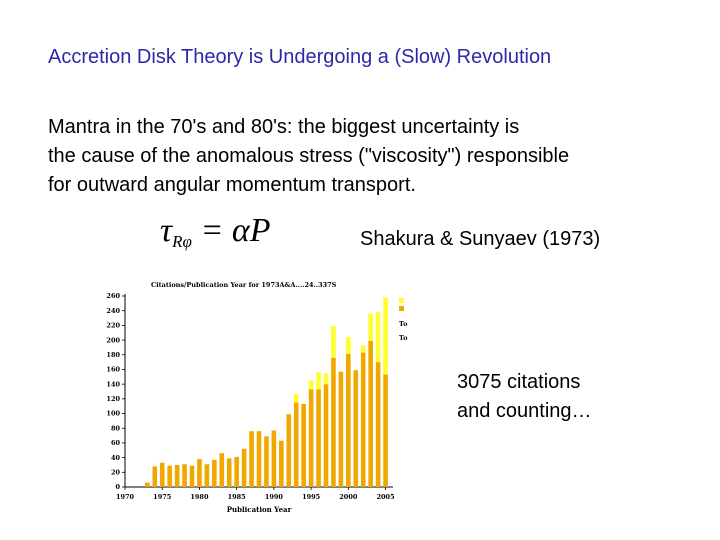 Image resolution: width=720 pixels, height=540 pixels. What do you see at coordinates (113, 355) in the screenshot?
I see `y-tick-label: 180` at bounding box center [113, 355].